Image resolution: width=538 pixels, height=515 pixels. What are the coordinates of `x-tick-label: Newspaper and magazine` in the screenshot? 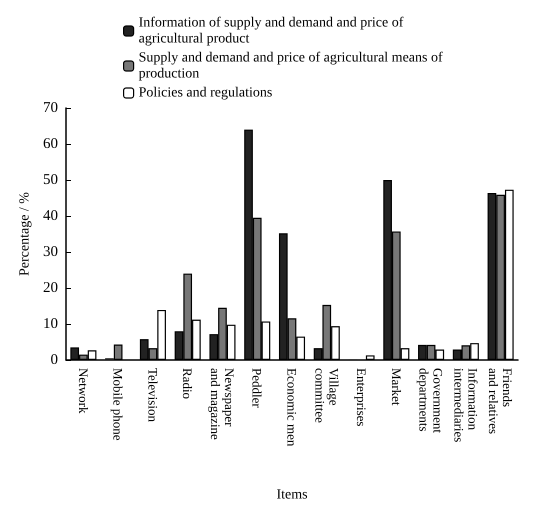 It's located at (222, 404).